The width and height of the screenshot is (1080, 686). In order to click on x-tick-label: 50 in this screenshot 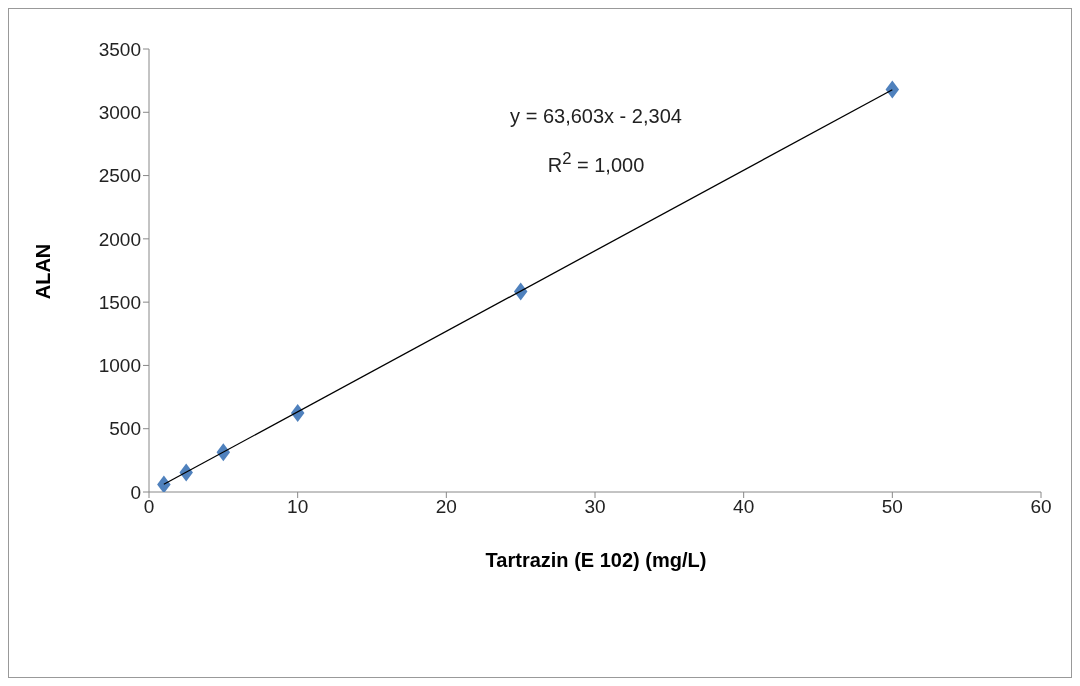, I will do `click(892, 507)`.